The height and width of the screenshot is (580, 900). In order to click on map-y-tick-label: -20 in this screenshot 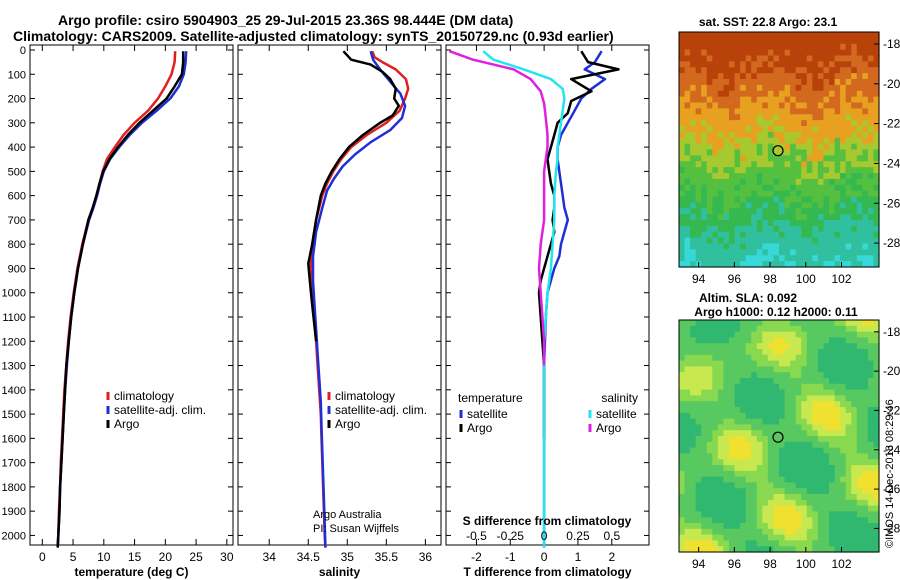, I will do `click(891, 84)`.